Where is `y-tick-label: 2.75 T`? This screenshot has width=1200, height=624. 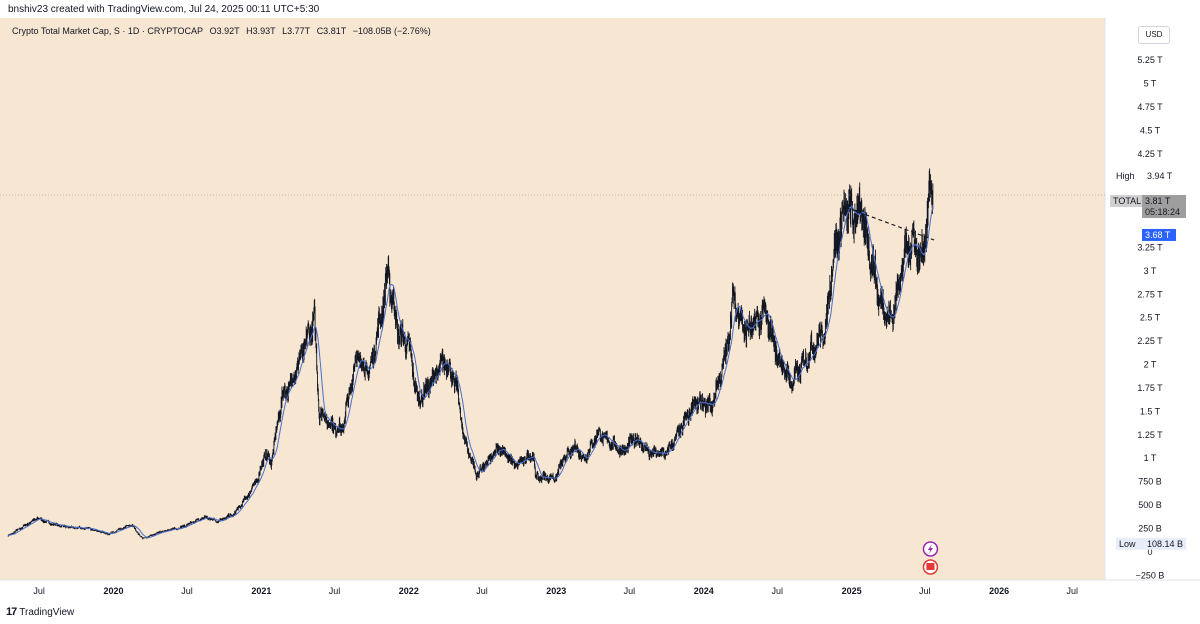
y-tick-label: 2.75 T is located at coordinates (1150, 294).